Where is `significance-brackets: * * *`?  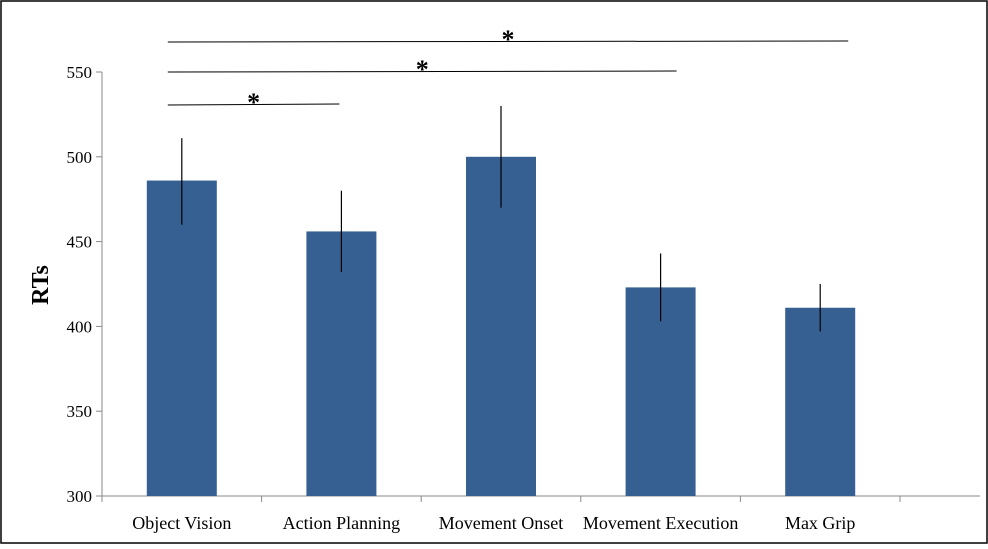 significance-brackets: * * * is located at coordinates (508, 71).